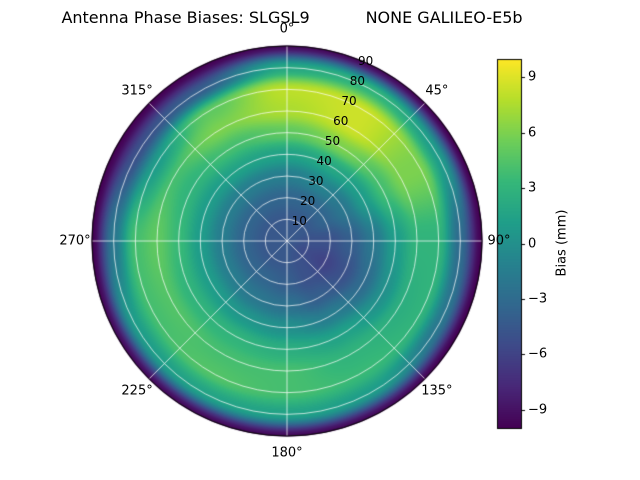 The width and height of the screenshot is (640, 480). Describe the element at coordinates (532, 77) in the screenshot. I see `colorbar-tick-label: 9` at that location.